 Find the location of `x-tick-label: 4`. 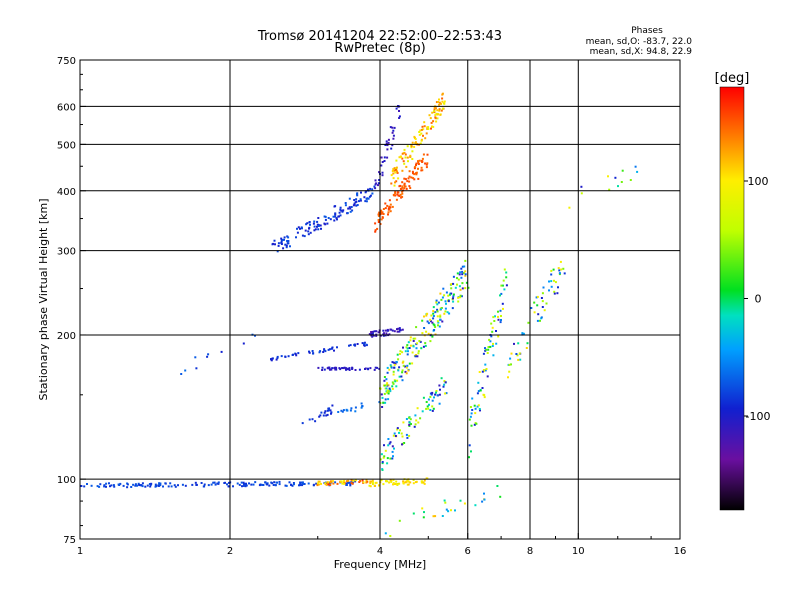

x-tick-label: 4 is located at coordinates (380, 551).